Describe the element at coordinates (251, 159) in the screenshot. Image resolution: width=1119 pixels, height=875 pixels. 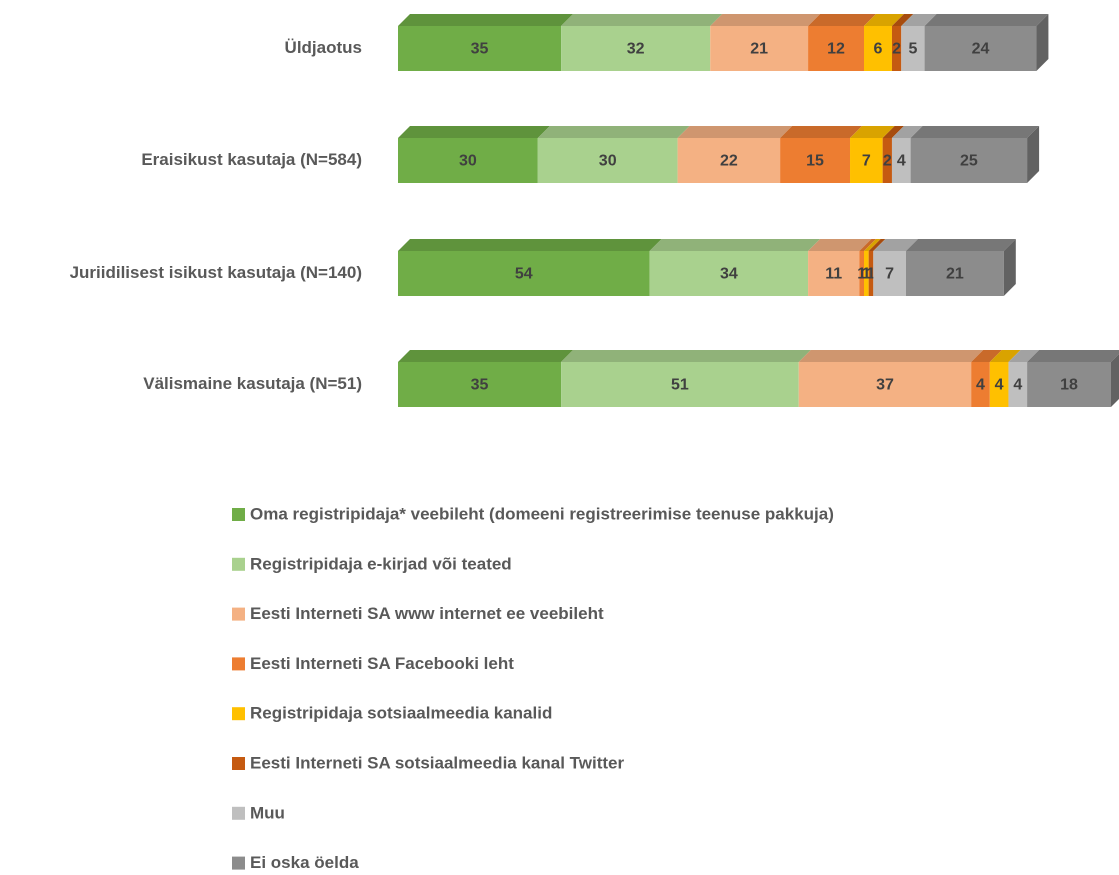
I see `category-label: Eraisikust kasutaja (N=584)` at that location.